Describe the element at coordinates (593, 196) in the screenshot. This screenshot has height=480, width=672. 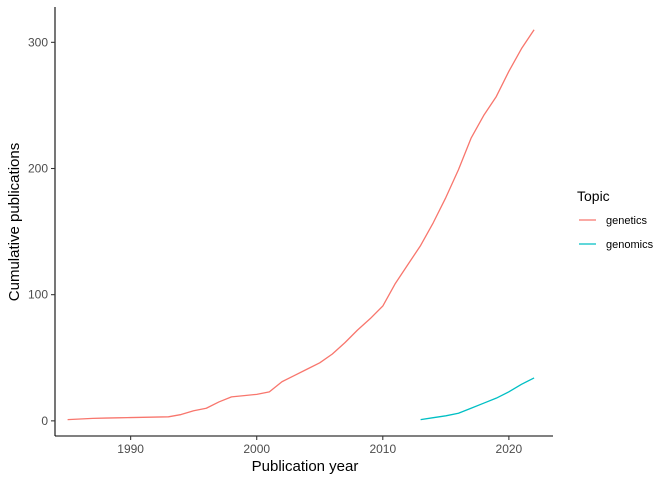
I see `legend-title: Topic` at that location.